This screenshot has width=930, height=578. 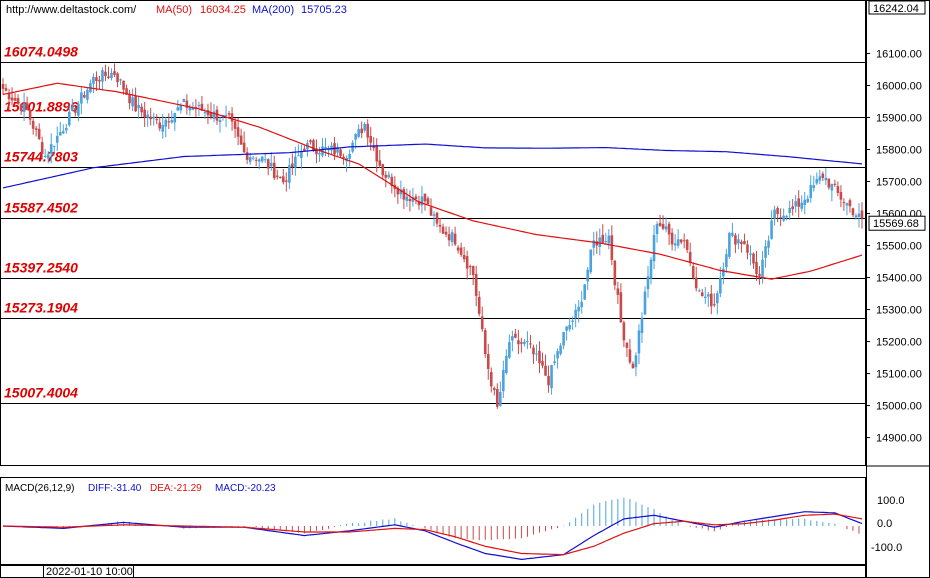 What do you see at coordinates (41, 393) in the screenshot?
I see `level-label: 15007.4004` at bounding box center [41, 393].